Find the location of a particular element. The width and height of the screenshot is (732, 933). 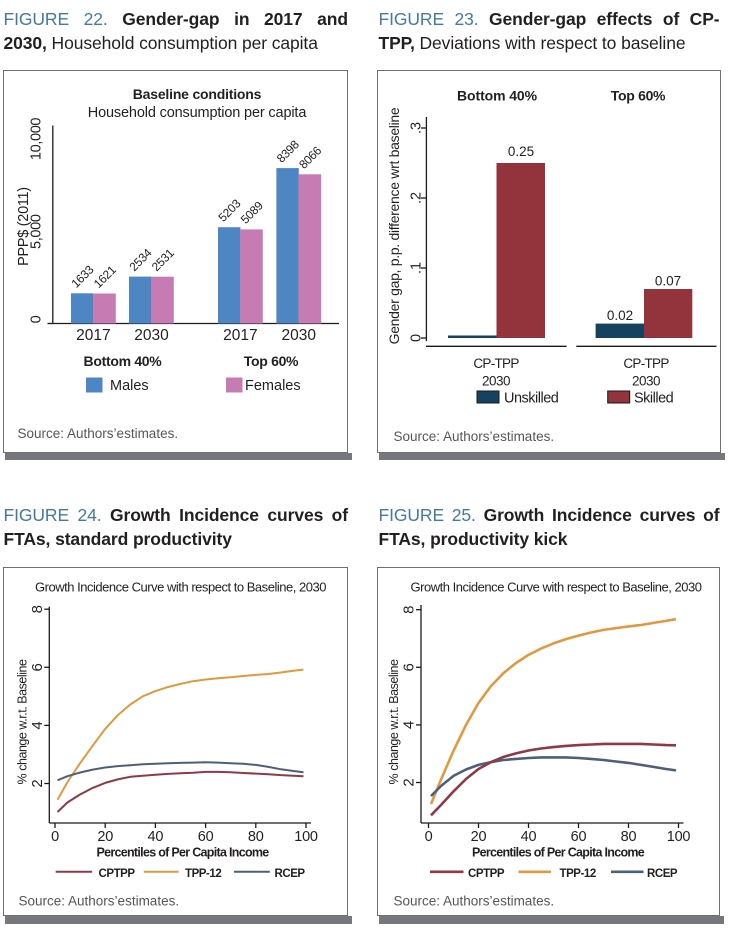

svg-text: Baseline conditions is located at coordinates (197, 94).